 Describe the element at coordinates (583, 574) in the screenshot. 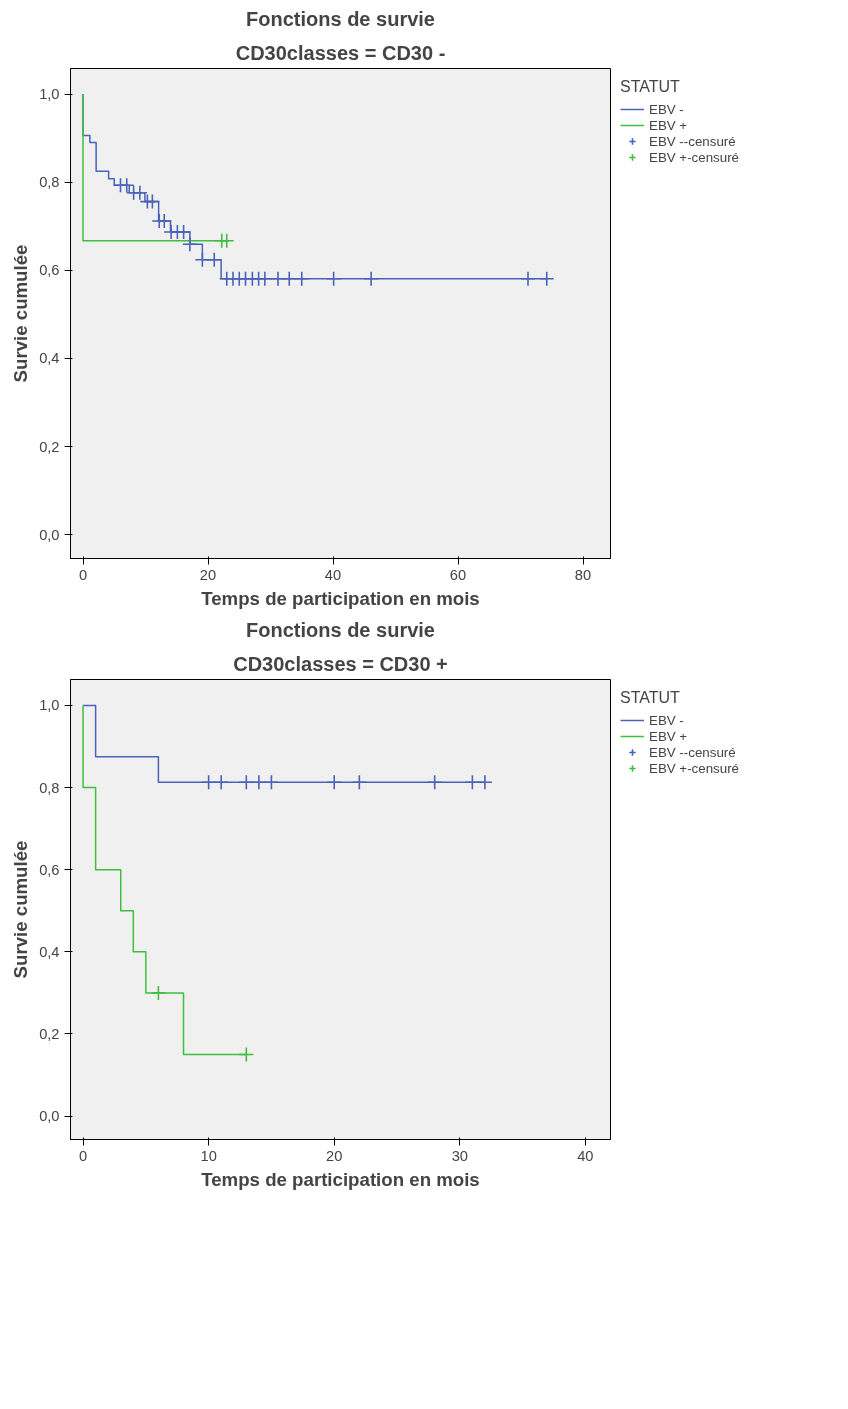

I see `x-tick-label: 80` at that location.